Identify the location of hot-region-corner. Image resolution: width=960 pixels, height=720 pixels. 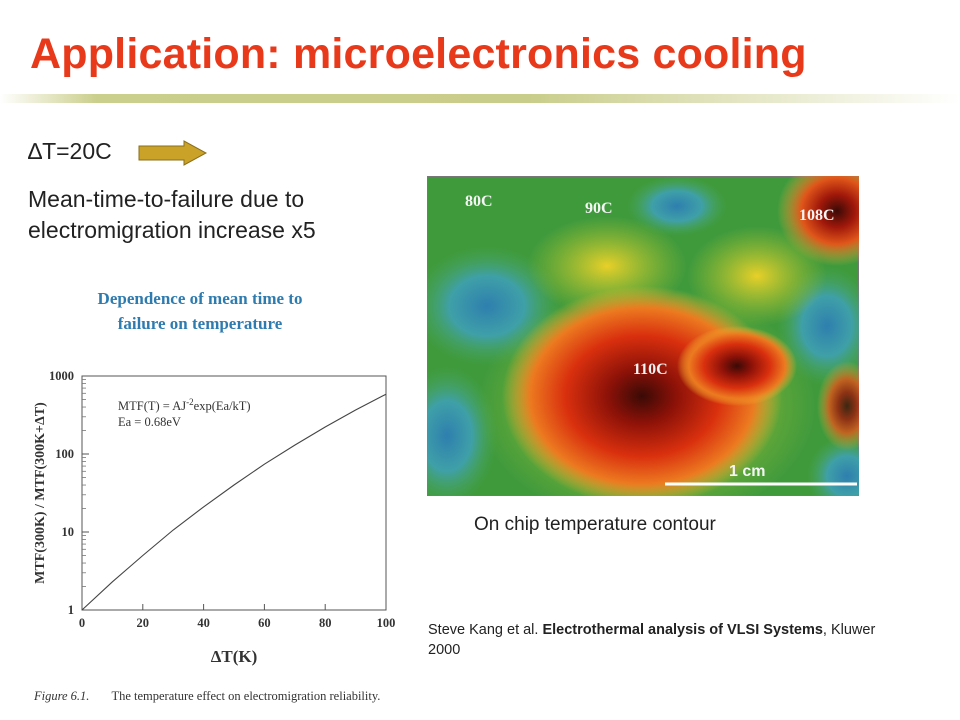
(818, 221).